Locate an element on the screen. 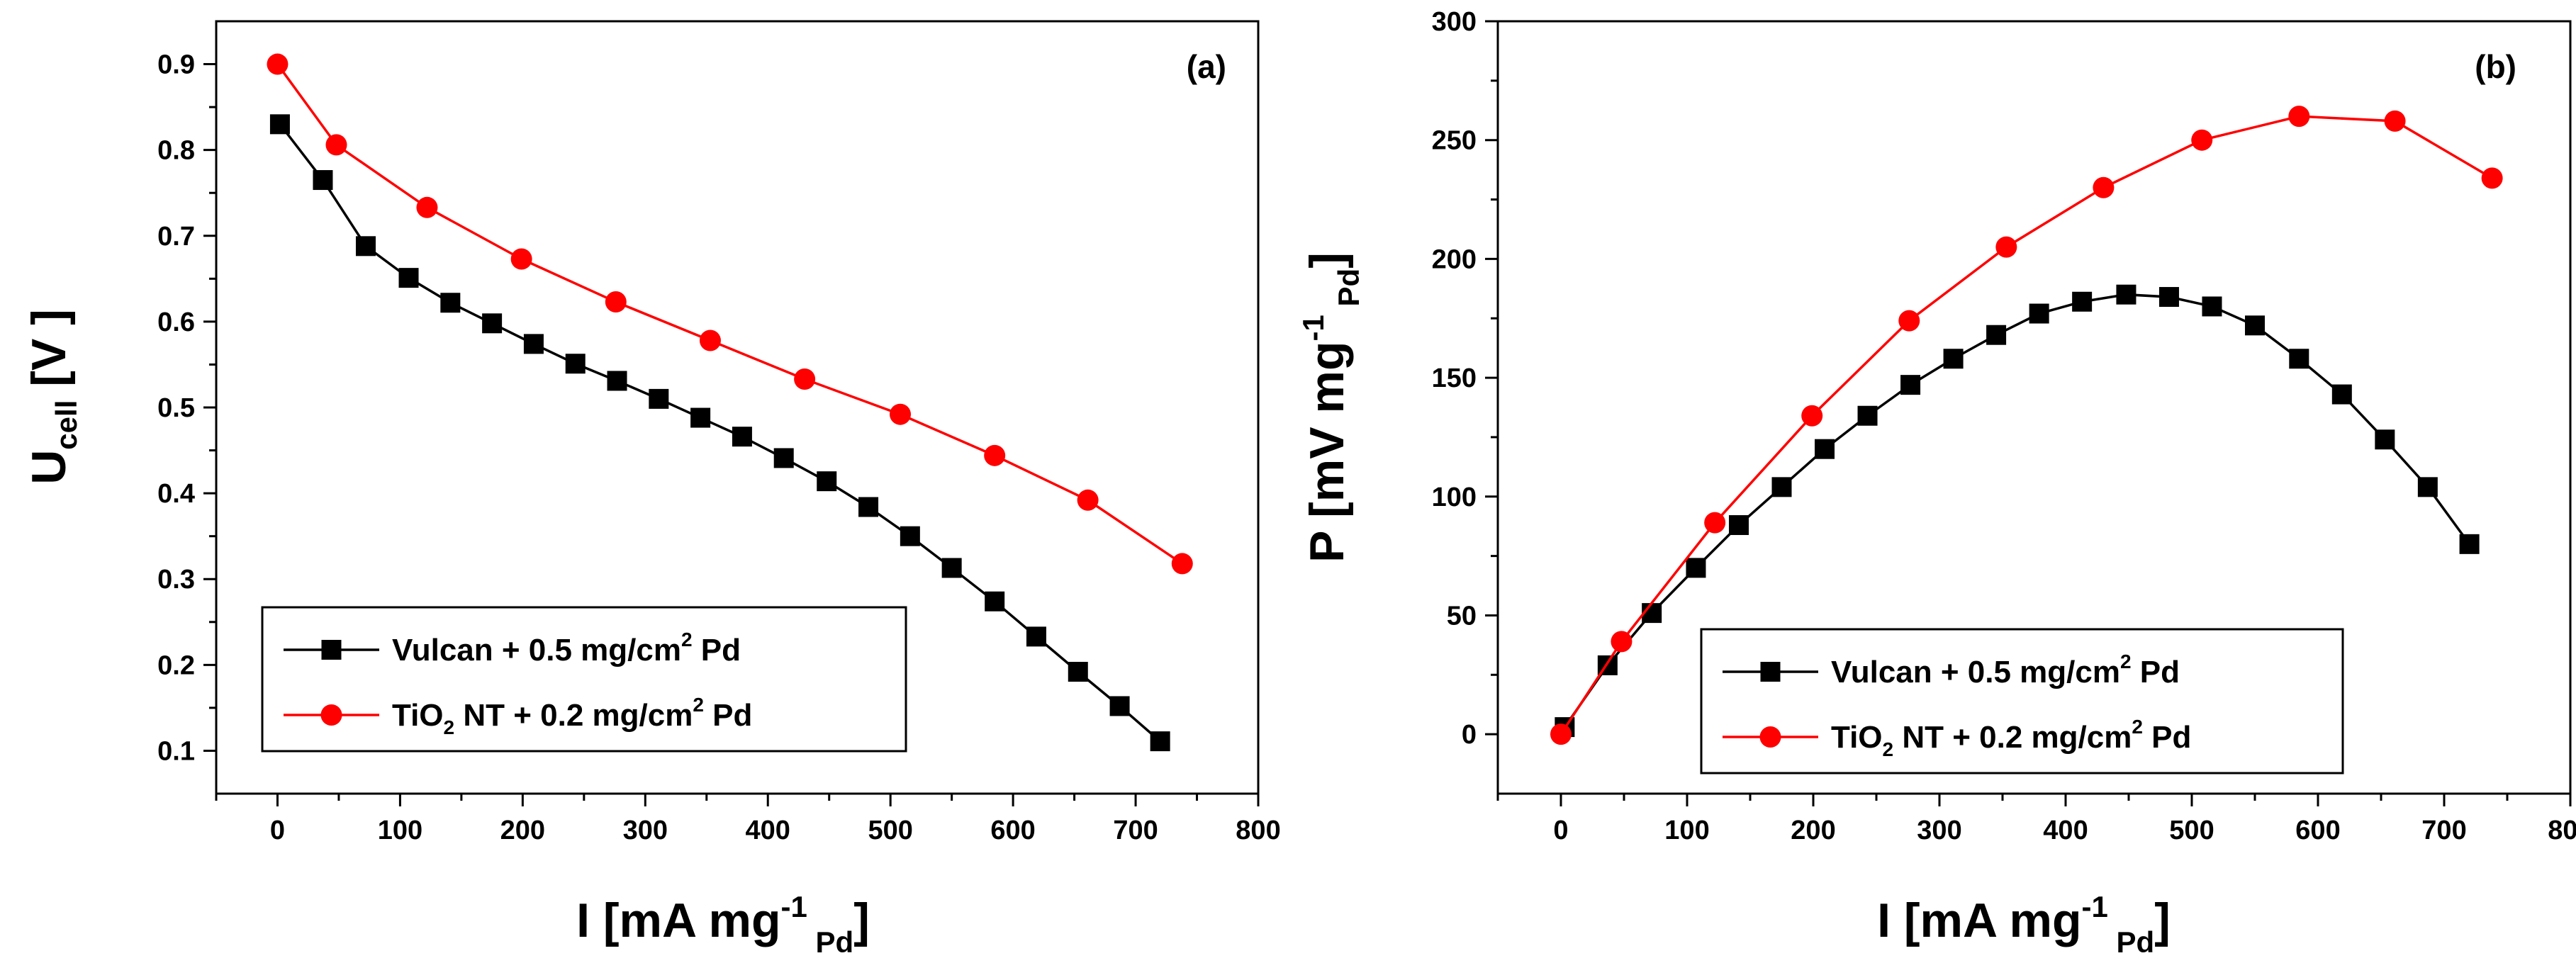 Image resolution: width=2576 pixels, height=963 pixels. panel-a-x-axis-title: I [mA mg-1 Pd] is located at coordinates (723, 924).